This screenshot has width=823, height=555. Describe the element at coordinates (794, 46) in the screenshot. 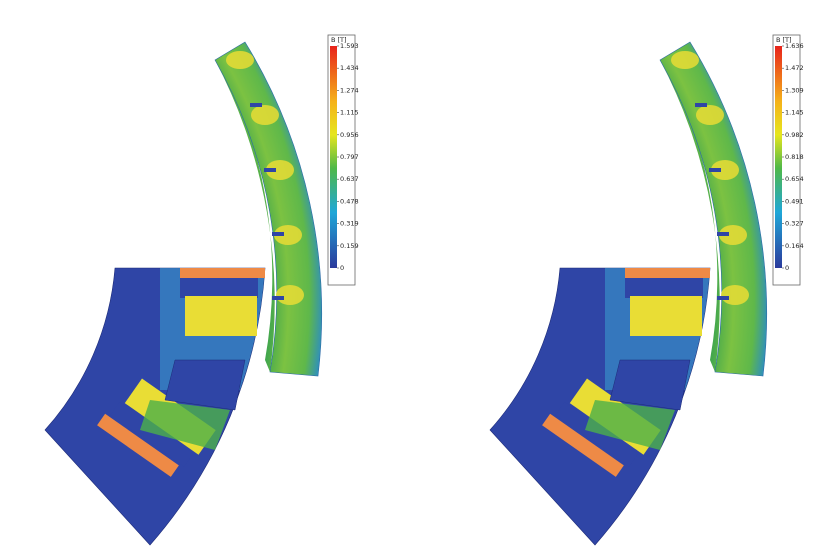

I see `tick-label: 1.636` at that location.